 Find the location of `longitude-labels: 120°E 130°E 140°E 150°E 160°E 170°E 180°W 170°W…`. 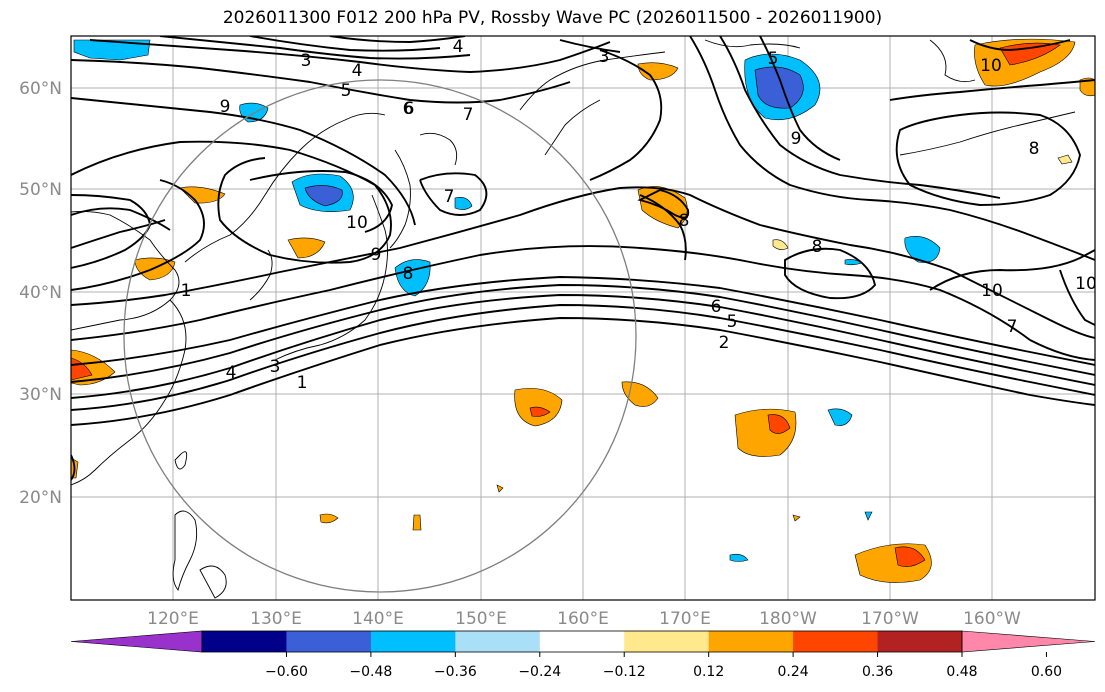

longitude-labels: 120°E 130°E 140°E 150°E 160°E 170°E 180°W 170°W… is located at coordinates (584, 619).